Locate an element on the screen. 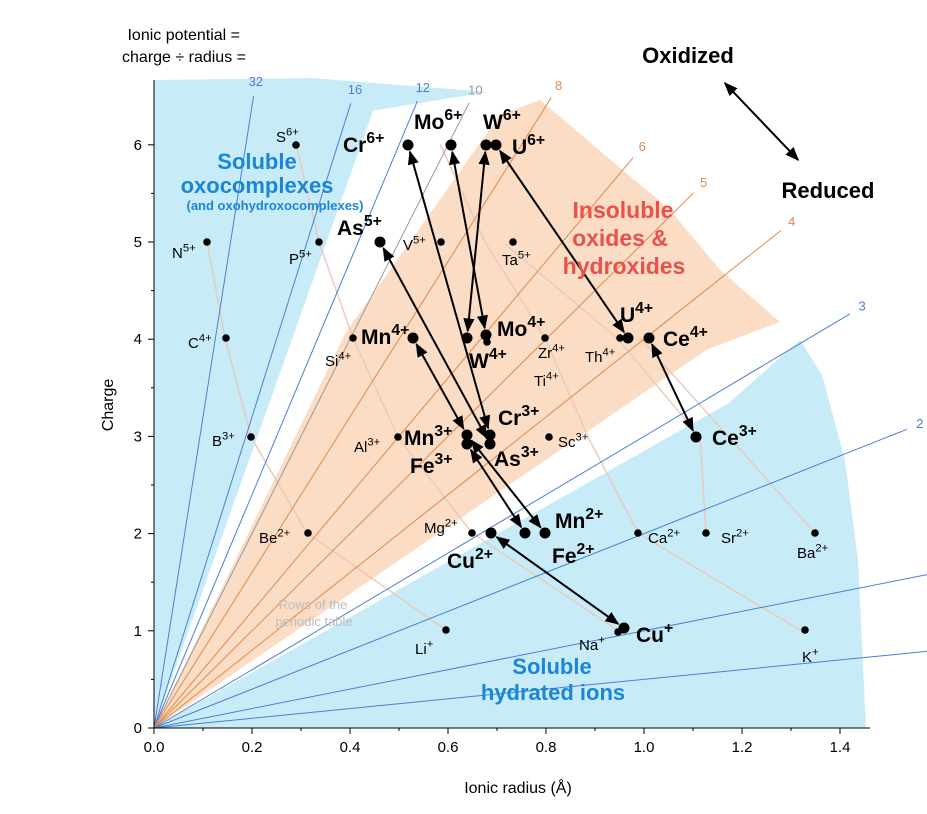 This screenshot has height=814, width=927. redox-arrow-U6-U4 is located at coordinates (562, 241).